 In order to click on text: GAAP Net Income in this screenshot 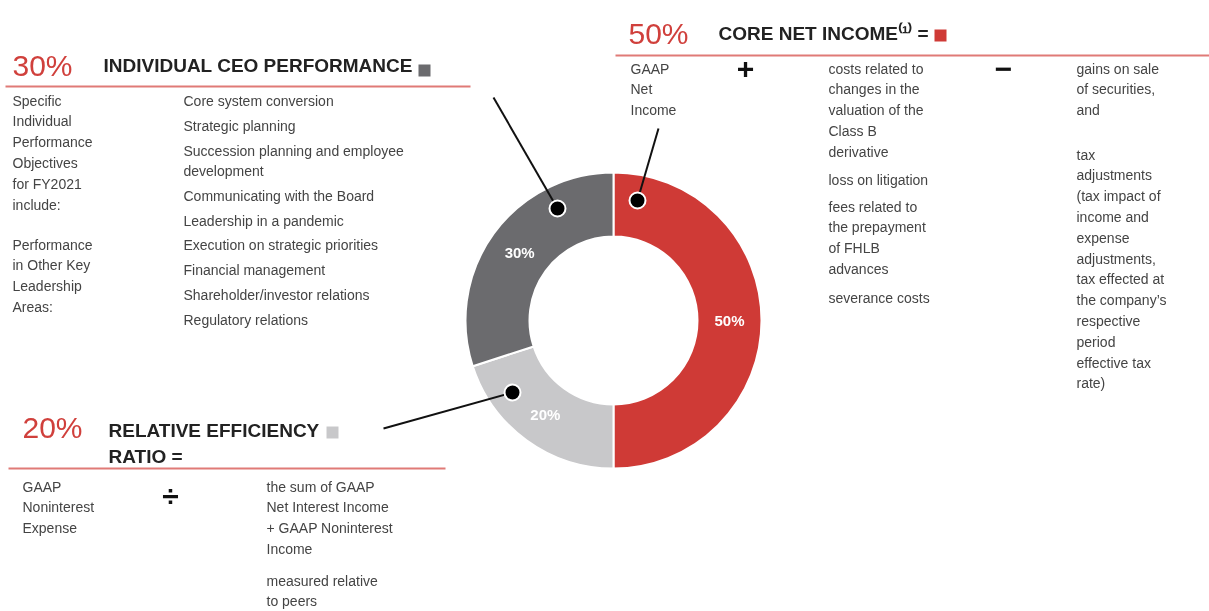, I will do `click(653, 89)`.